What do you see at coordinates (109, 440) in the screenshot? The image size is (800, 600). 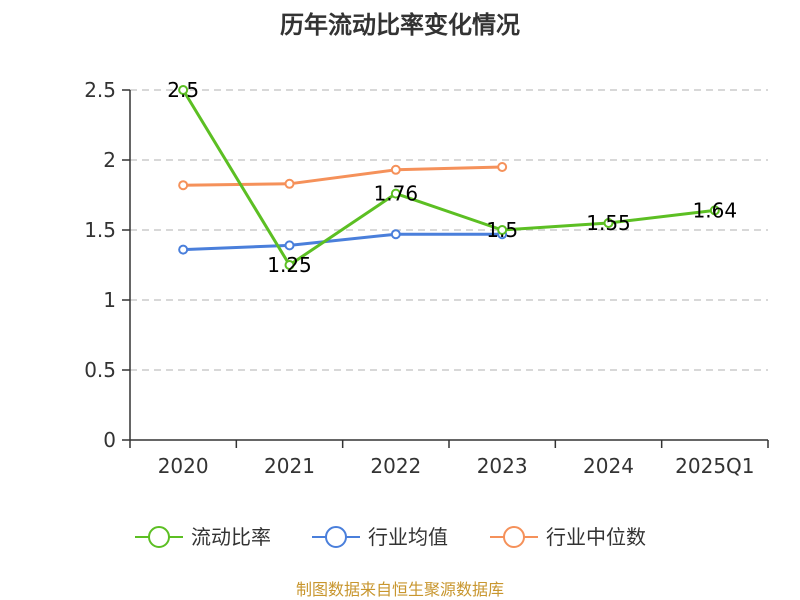 I see `y-tick-label-0: 0` at bounding box center [109, 440].